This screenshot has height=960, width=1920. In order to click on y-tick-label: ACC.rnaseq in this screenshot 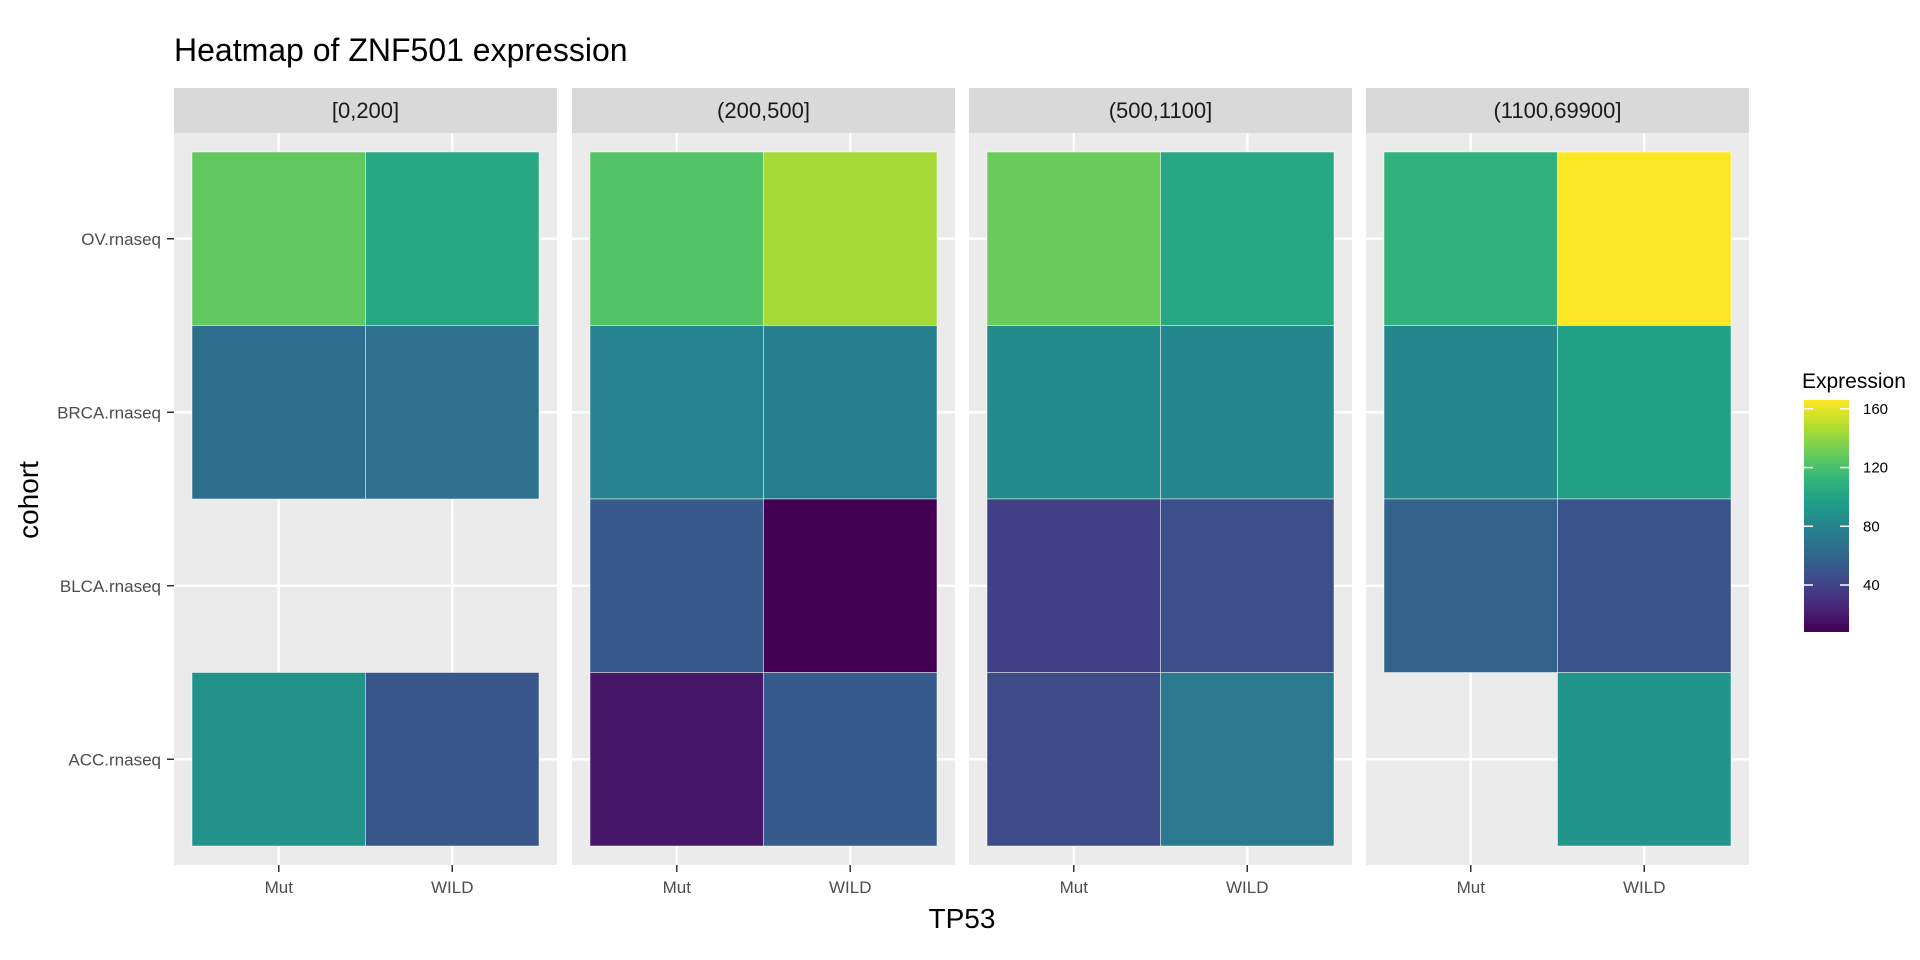, I will do `click(114, 759)`.